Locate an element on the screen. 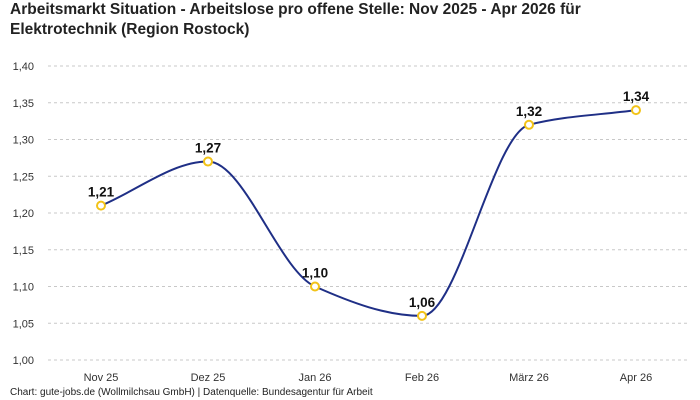 This screenshot has width=700, height=400. data-label: 1,10 is located at coordinates (315, 273).